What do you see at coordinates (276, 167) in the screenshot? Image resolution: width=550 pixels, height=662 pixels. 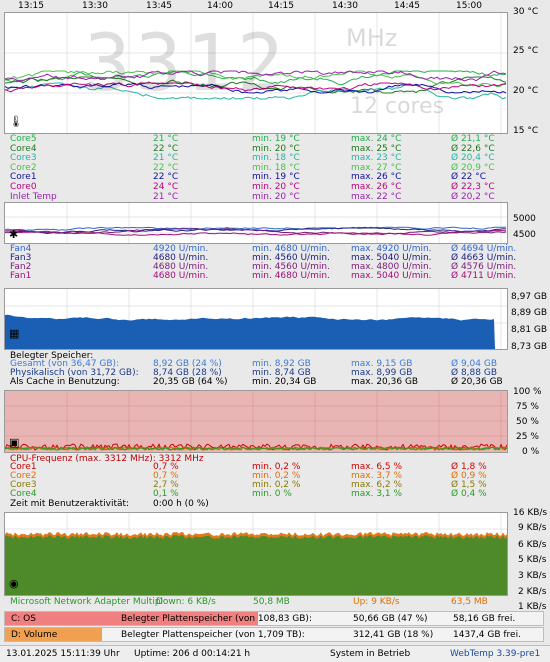 I see `sensor-min: min. 18 °C` at bounding box center [276, 167].